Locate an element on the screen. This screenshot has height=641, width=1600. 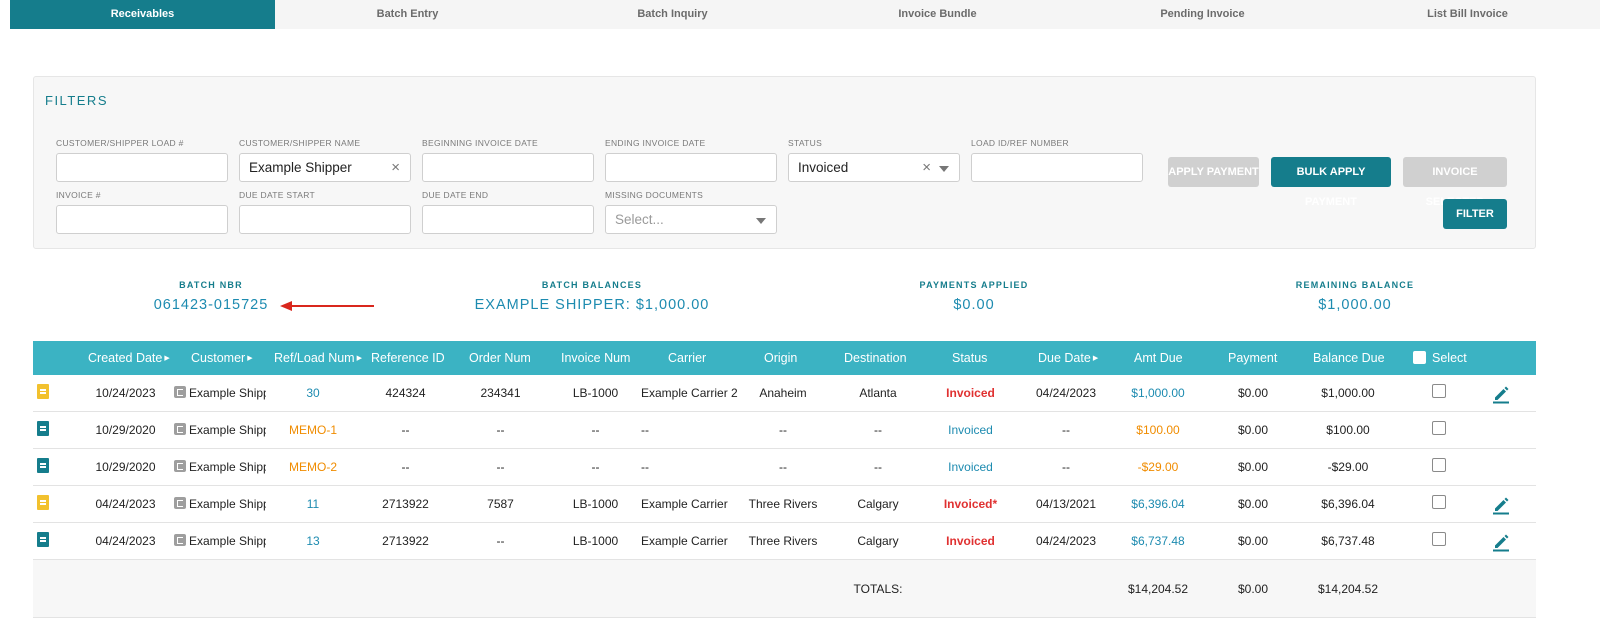
tab-batch-entry: Batch Entry is located at coordinates (407, 14).